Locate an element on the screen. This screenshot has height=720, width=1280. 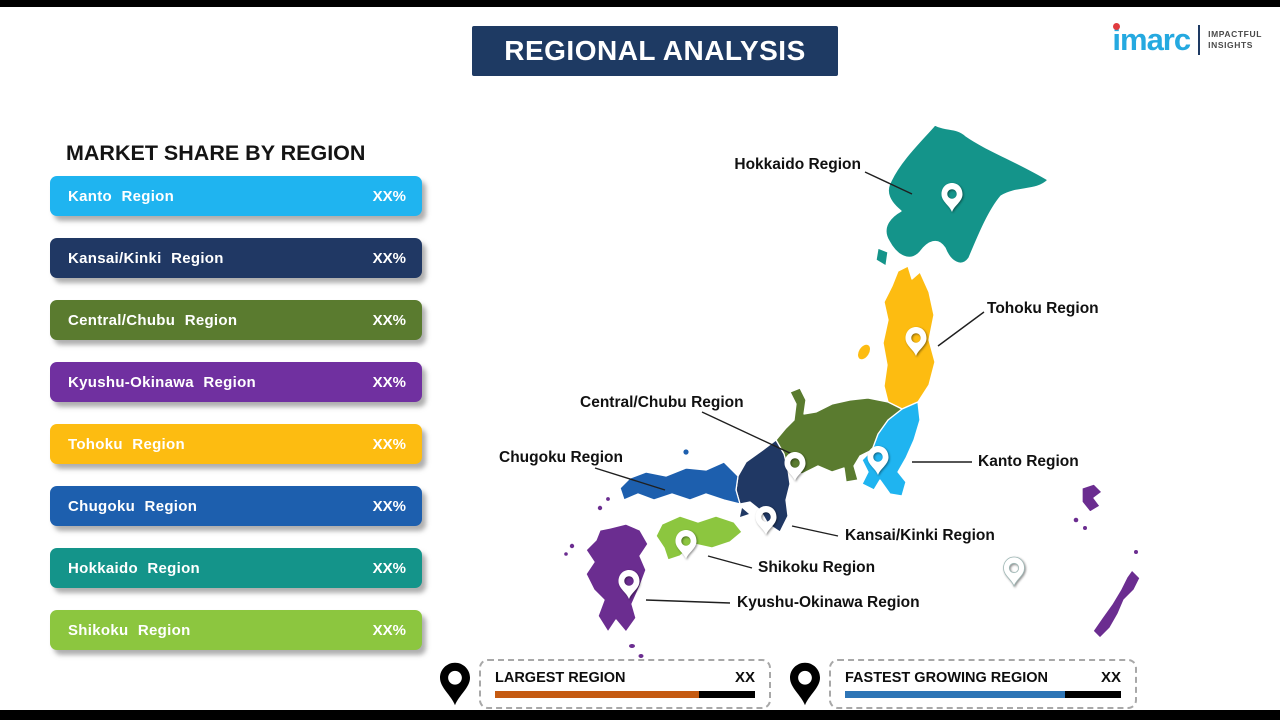
map-region-shikoku is located at coordinates (699, 538).